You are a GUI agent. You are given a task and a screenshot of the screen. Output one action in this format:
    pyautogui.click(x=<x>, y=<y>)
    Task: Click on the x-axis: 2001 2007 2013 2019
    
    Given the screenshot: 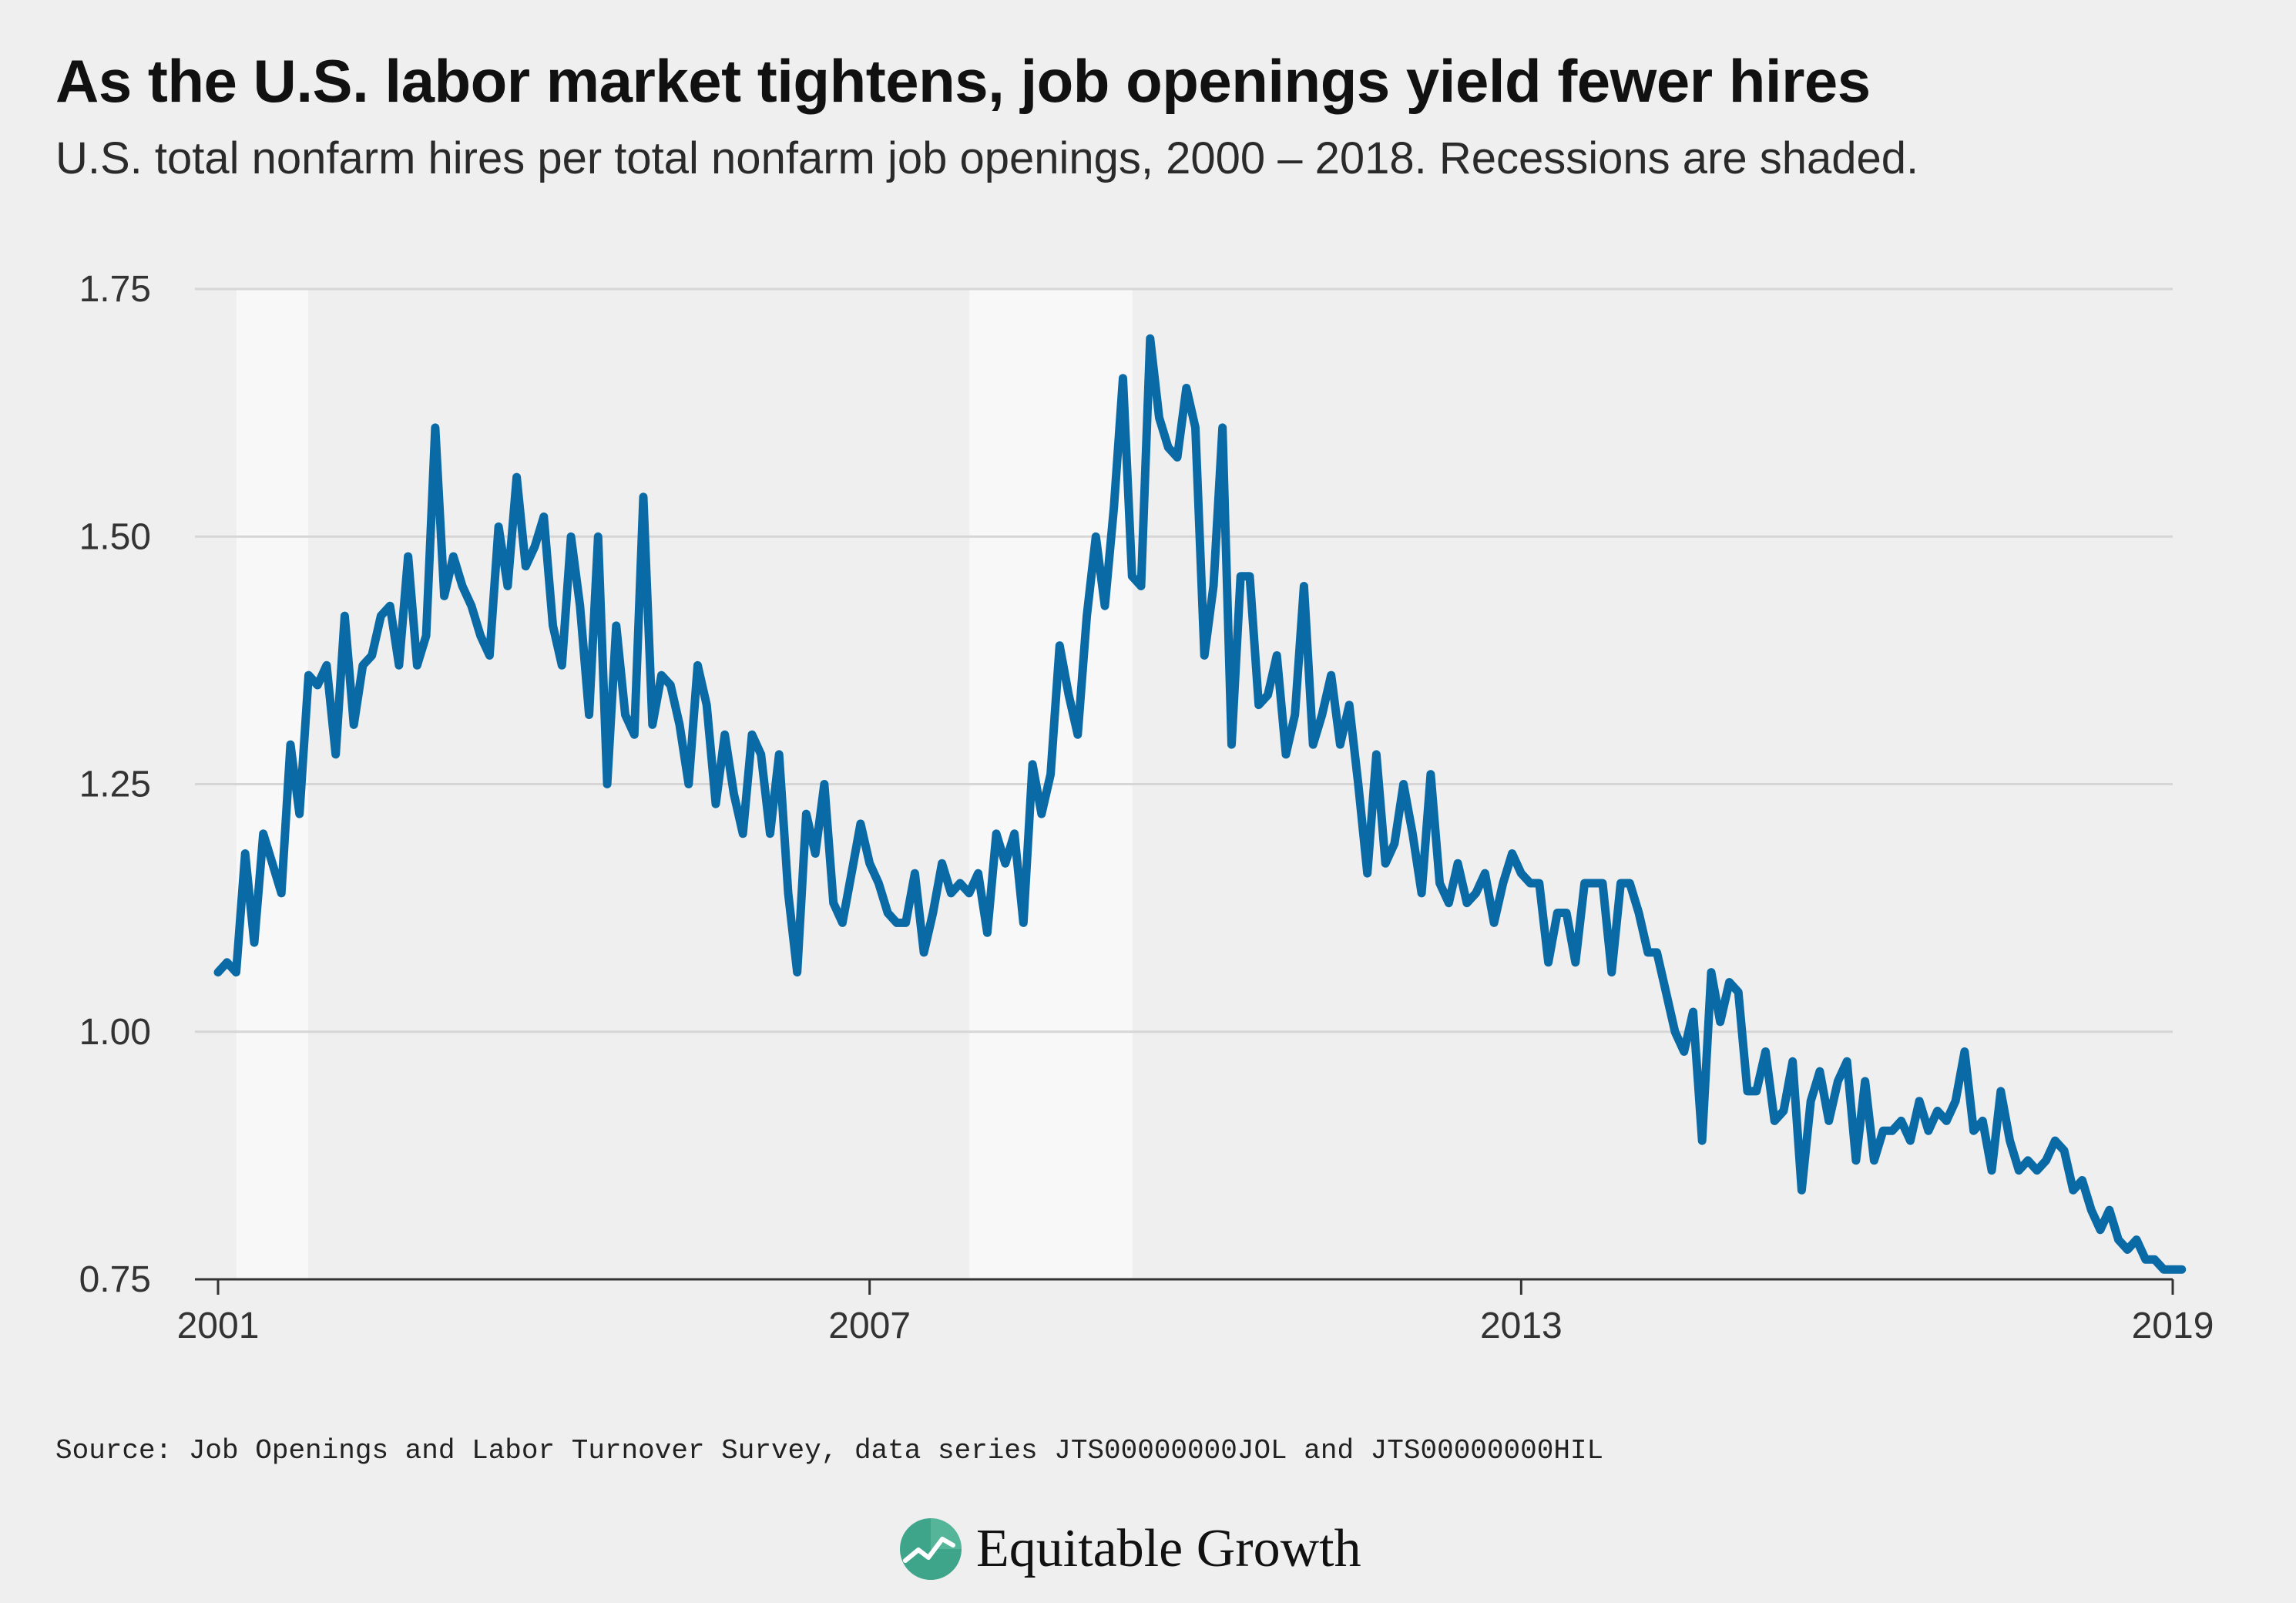 What is the action you would take?
    pyautogui.click(x=1195, y=1312)
    